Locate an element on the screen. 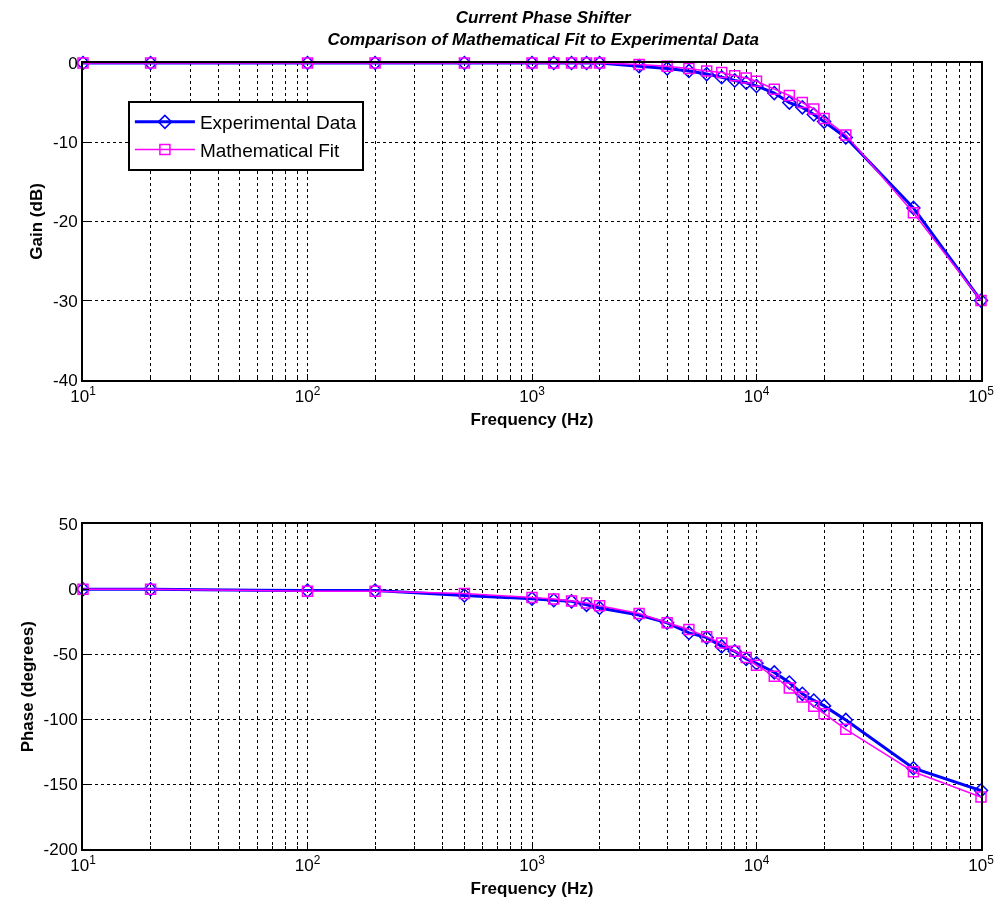 The width and height of the screenshot is (1006, 907). y-tick-label: -30 is located at coordinates (65, 301).